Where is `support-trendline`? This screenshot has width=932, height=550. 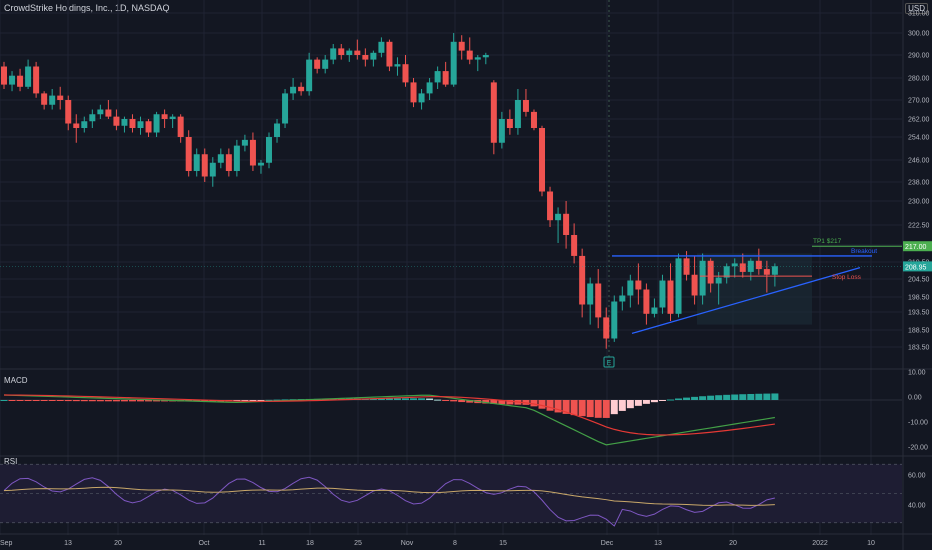
support-trendline is located at coordinates (746, 301).